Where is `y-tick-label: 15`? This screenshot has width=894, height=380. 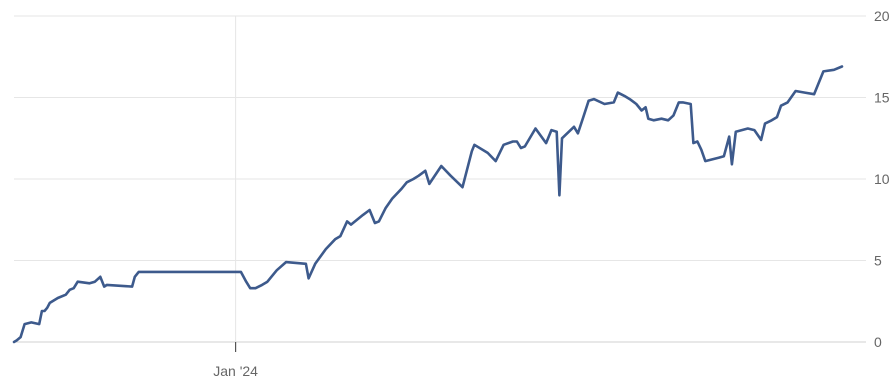
y-tick-label: 15 is located at coordinates (882, 98).